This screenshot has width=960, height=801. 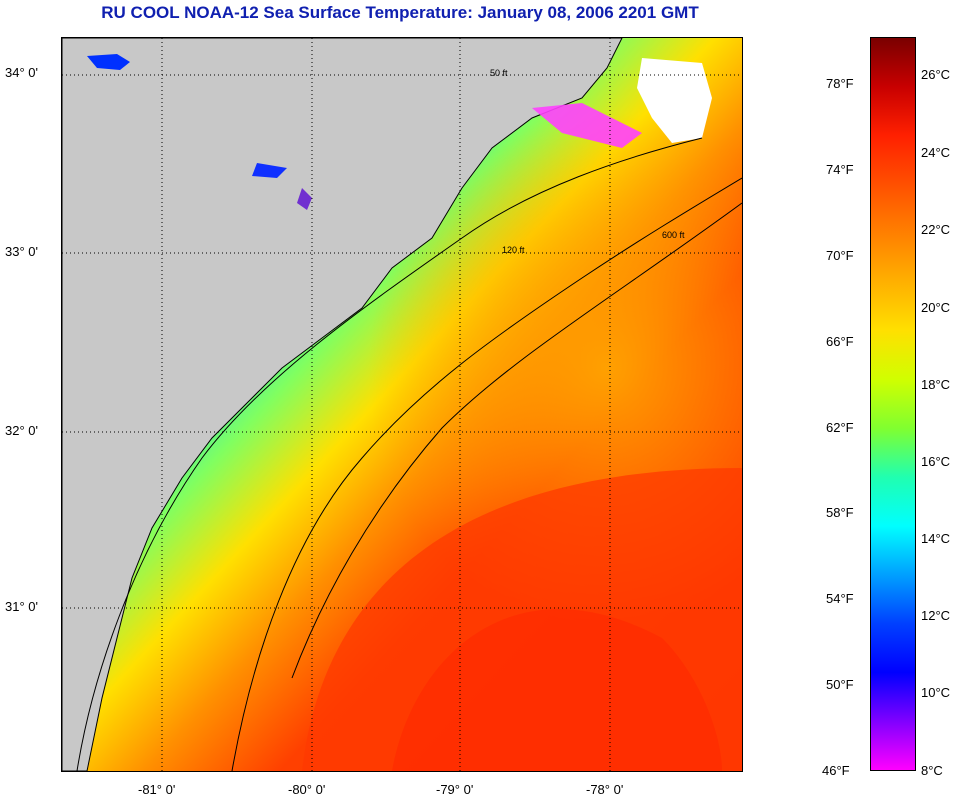 What do you see at coordinates (840, 169) in the screenshot?
I see `colorbar-fahrenheit-label: 74°F` at bounding box center [840, 169].